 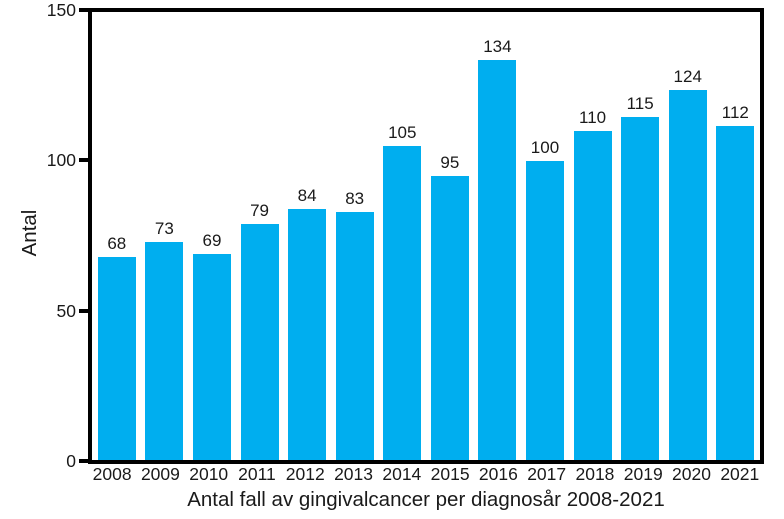 What do you see at coordinates (691, 474) in the screenshot?
I see `x-tick-label-2020: 2020` at bounding box center [691, 474].